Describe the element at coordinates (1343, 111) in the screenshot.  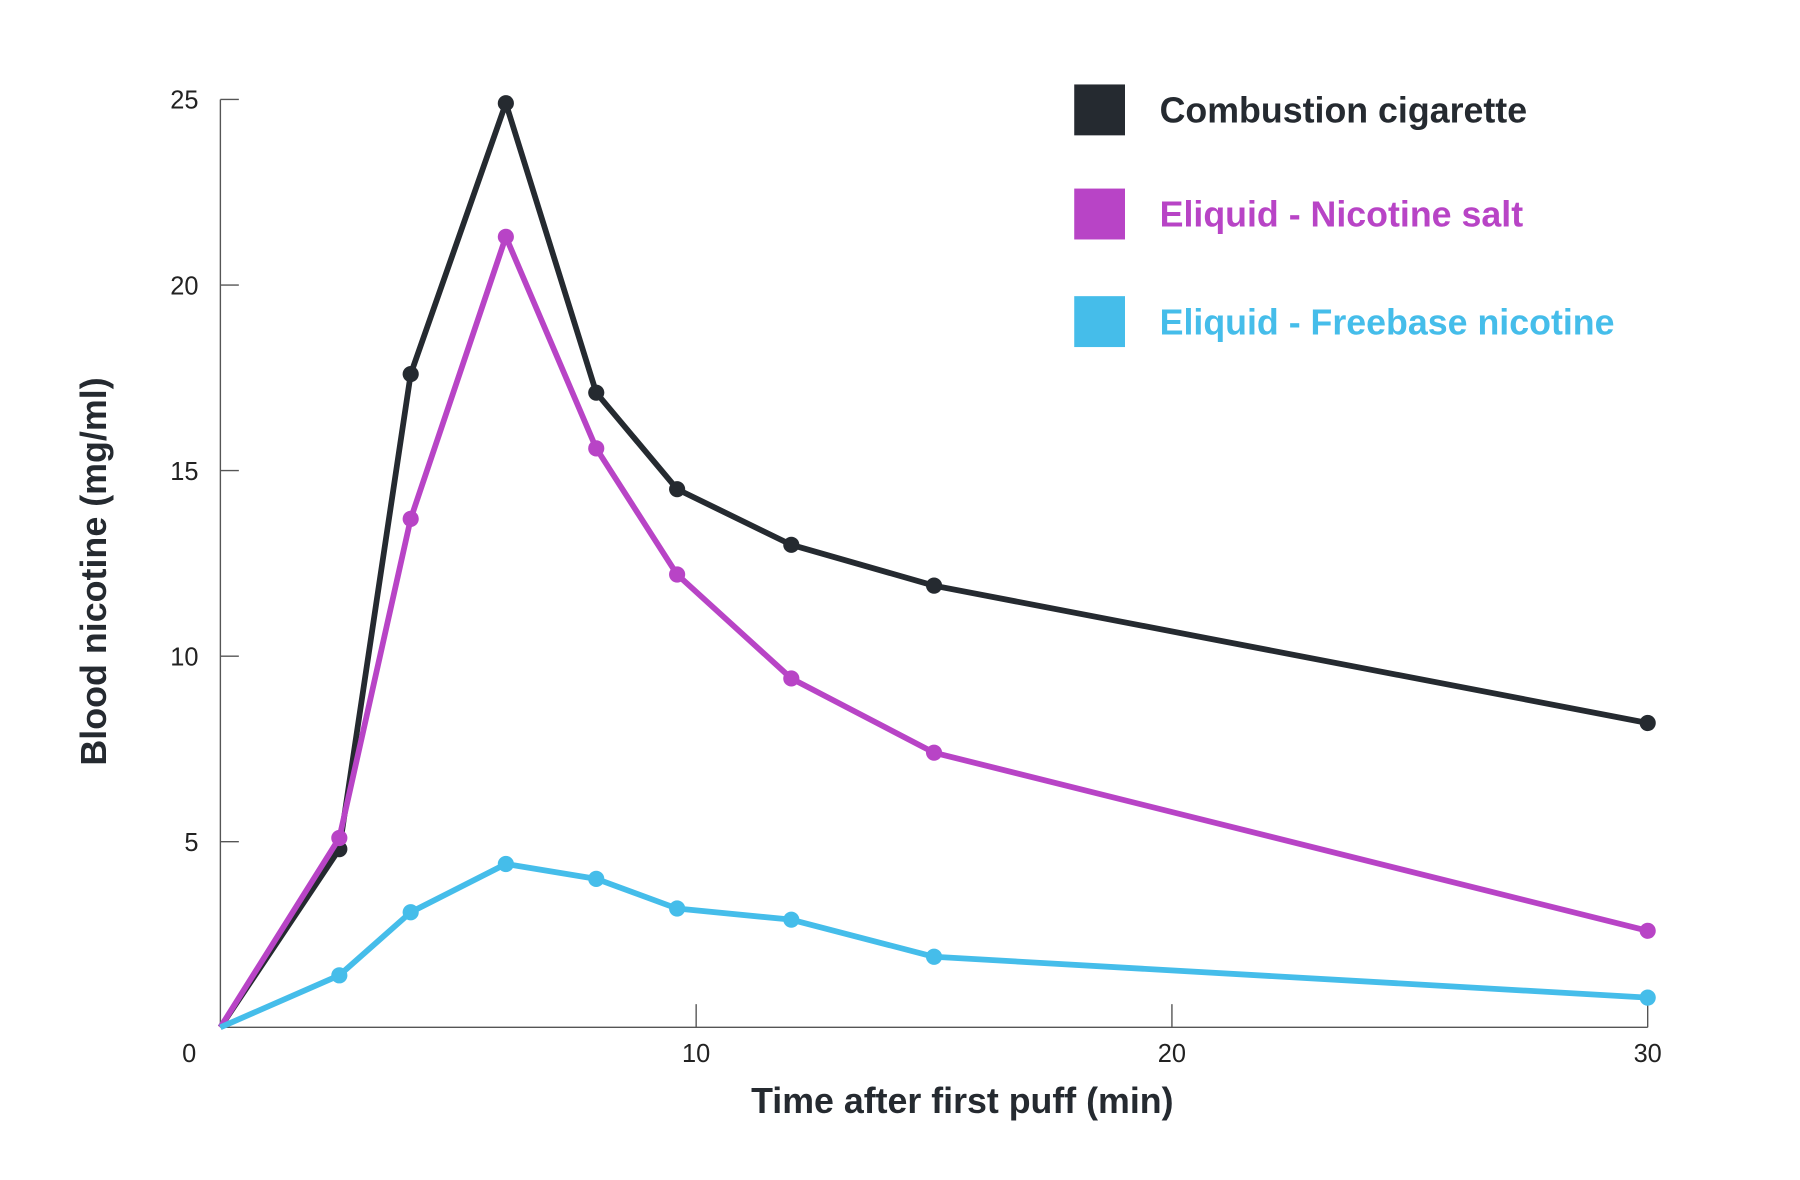
I see `legend-label: Combustion cigarette` at that location.